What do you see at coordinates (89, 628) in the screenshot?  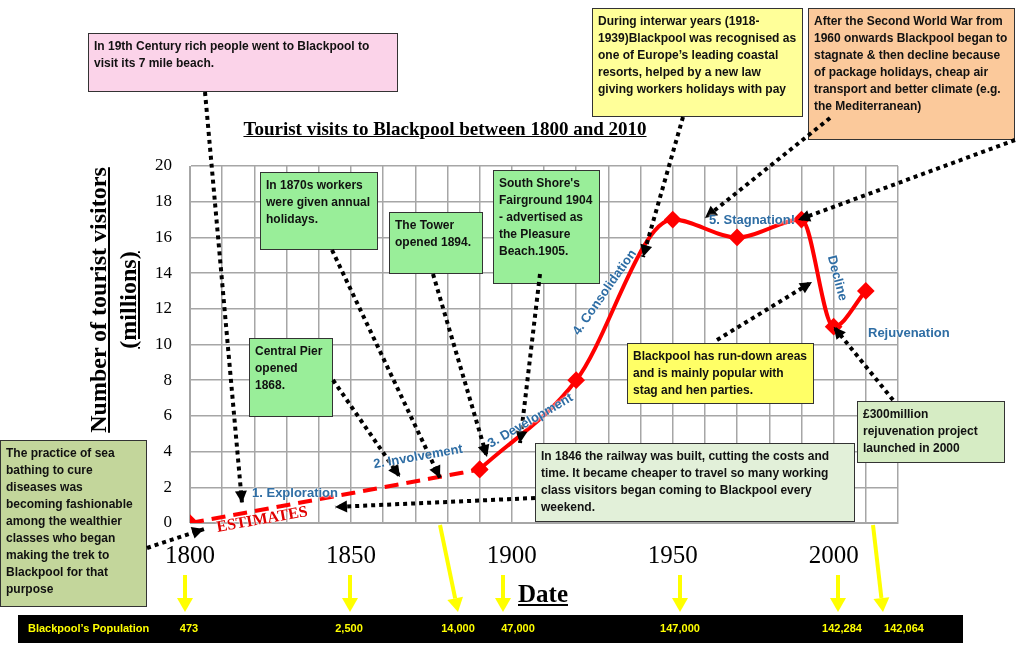 I see `text: Blackpool’s Population` at bounding box center [89, 628].